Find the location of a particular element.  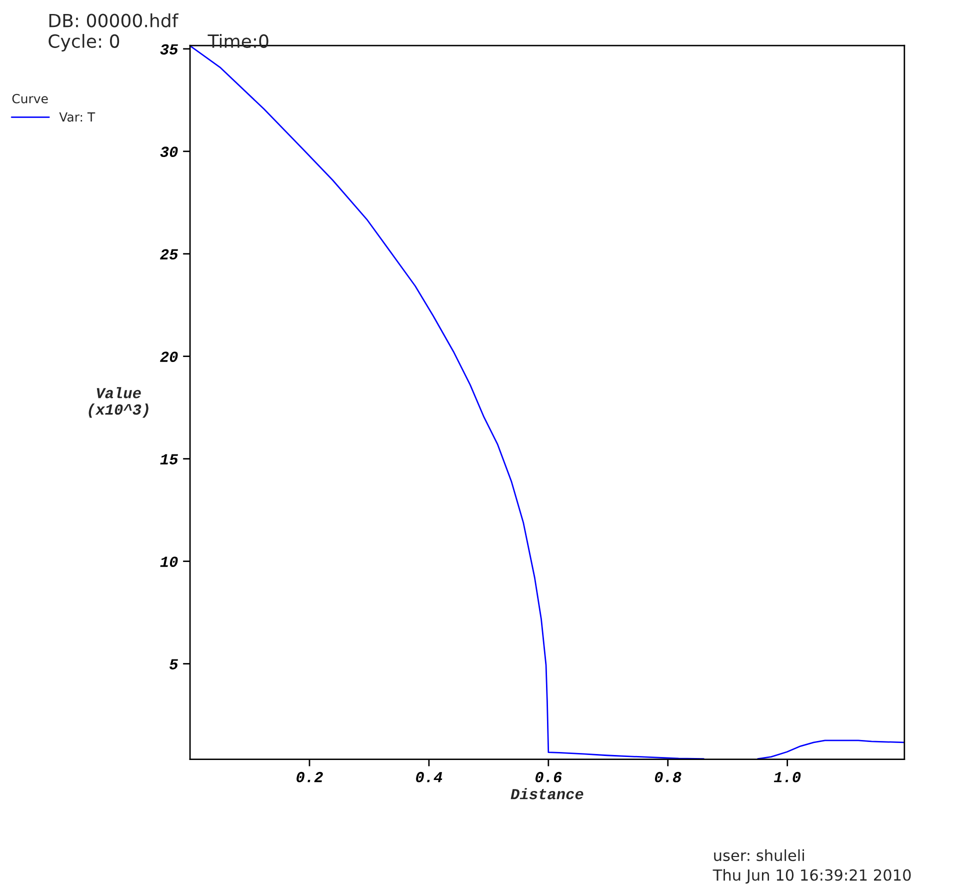

chart-title: DB: 00000.hdf is located at coordinates (114, 20).